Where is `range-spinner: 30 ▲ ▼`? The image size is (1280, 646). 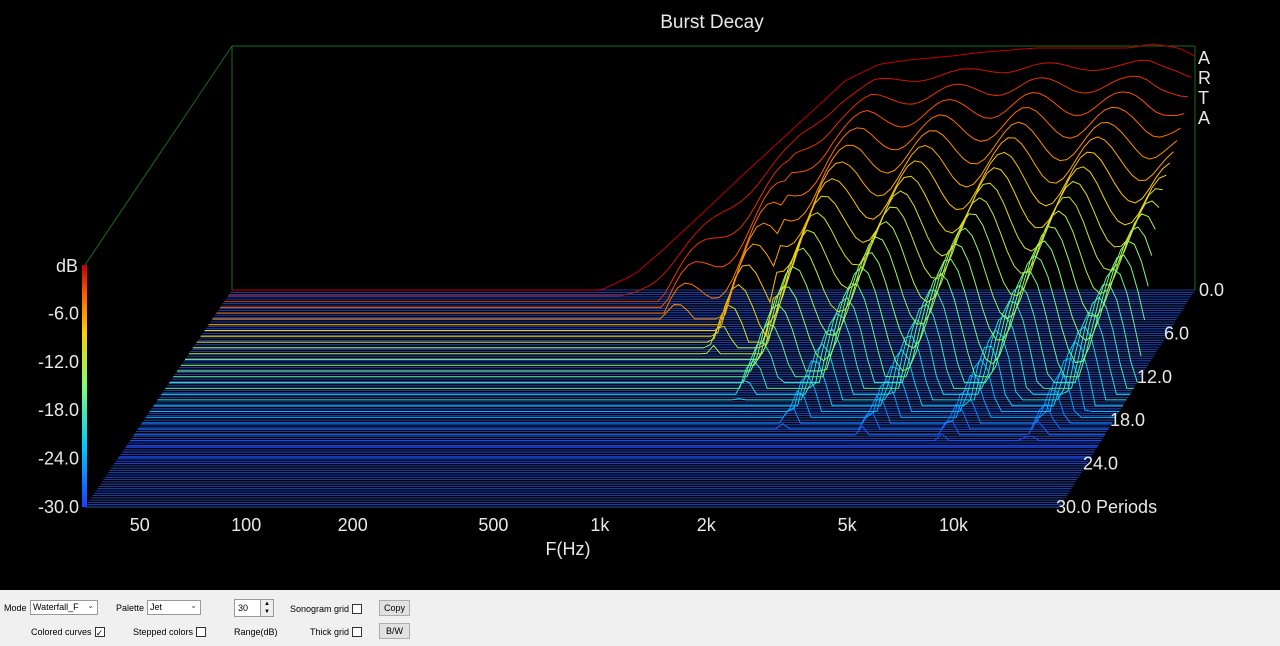
range-spinner: 30 ▲ ▼ is located at coordinates (254, 608).